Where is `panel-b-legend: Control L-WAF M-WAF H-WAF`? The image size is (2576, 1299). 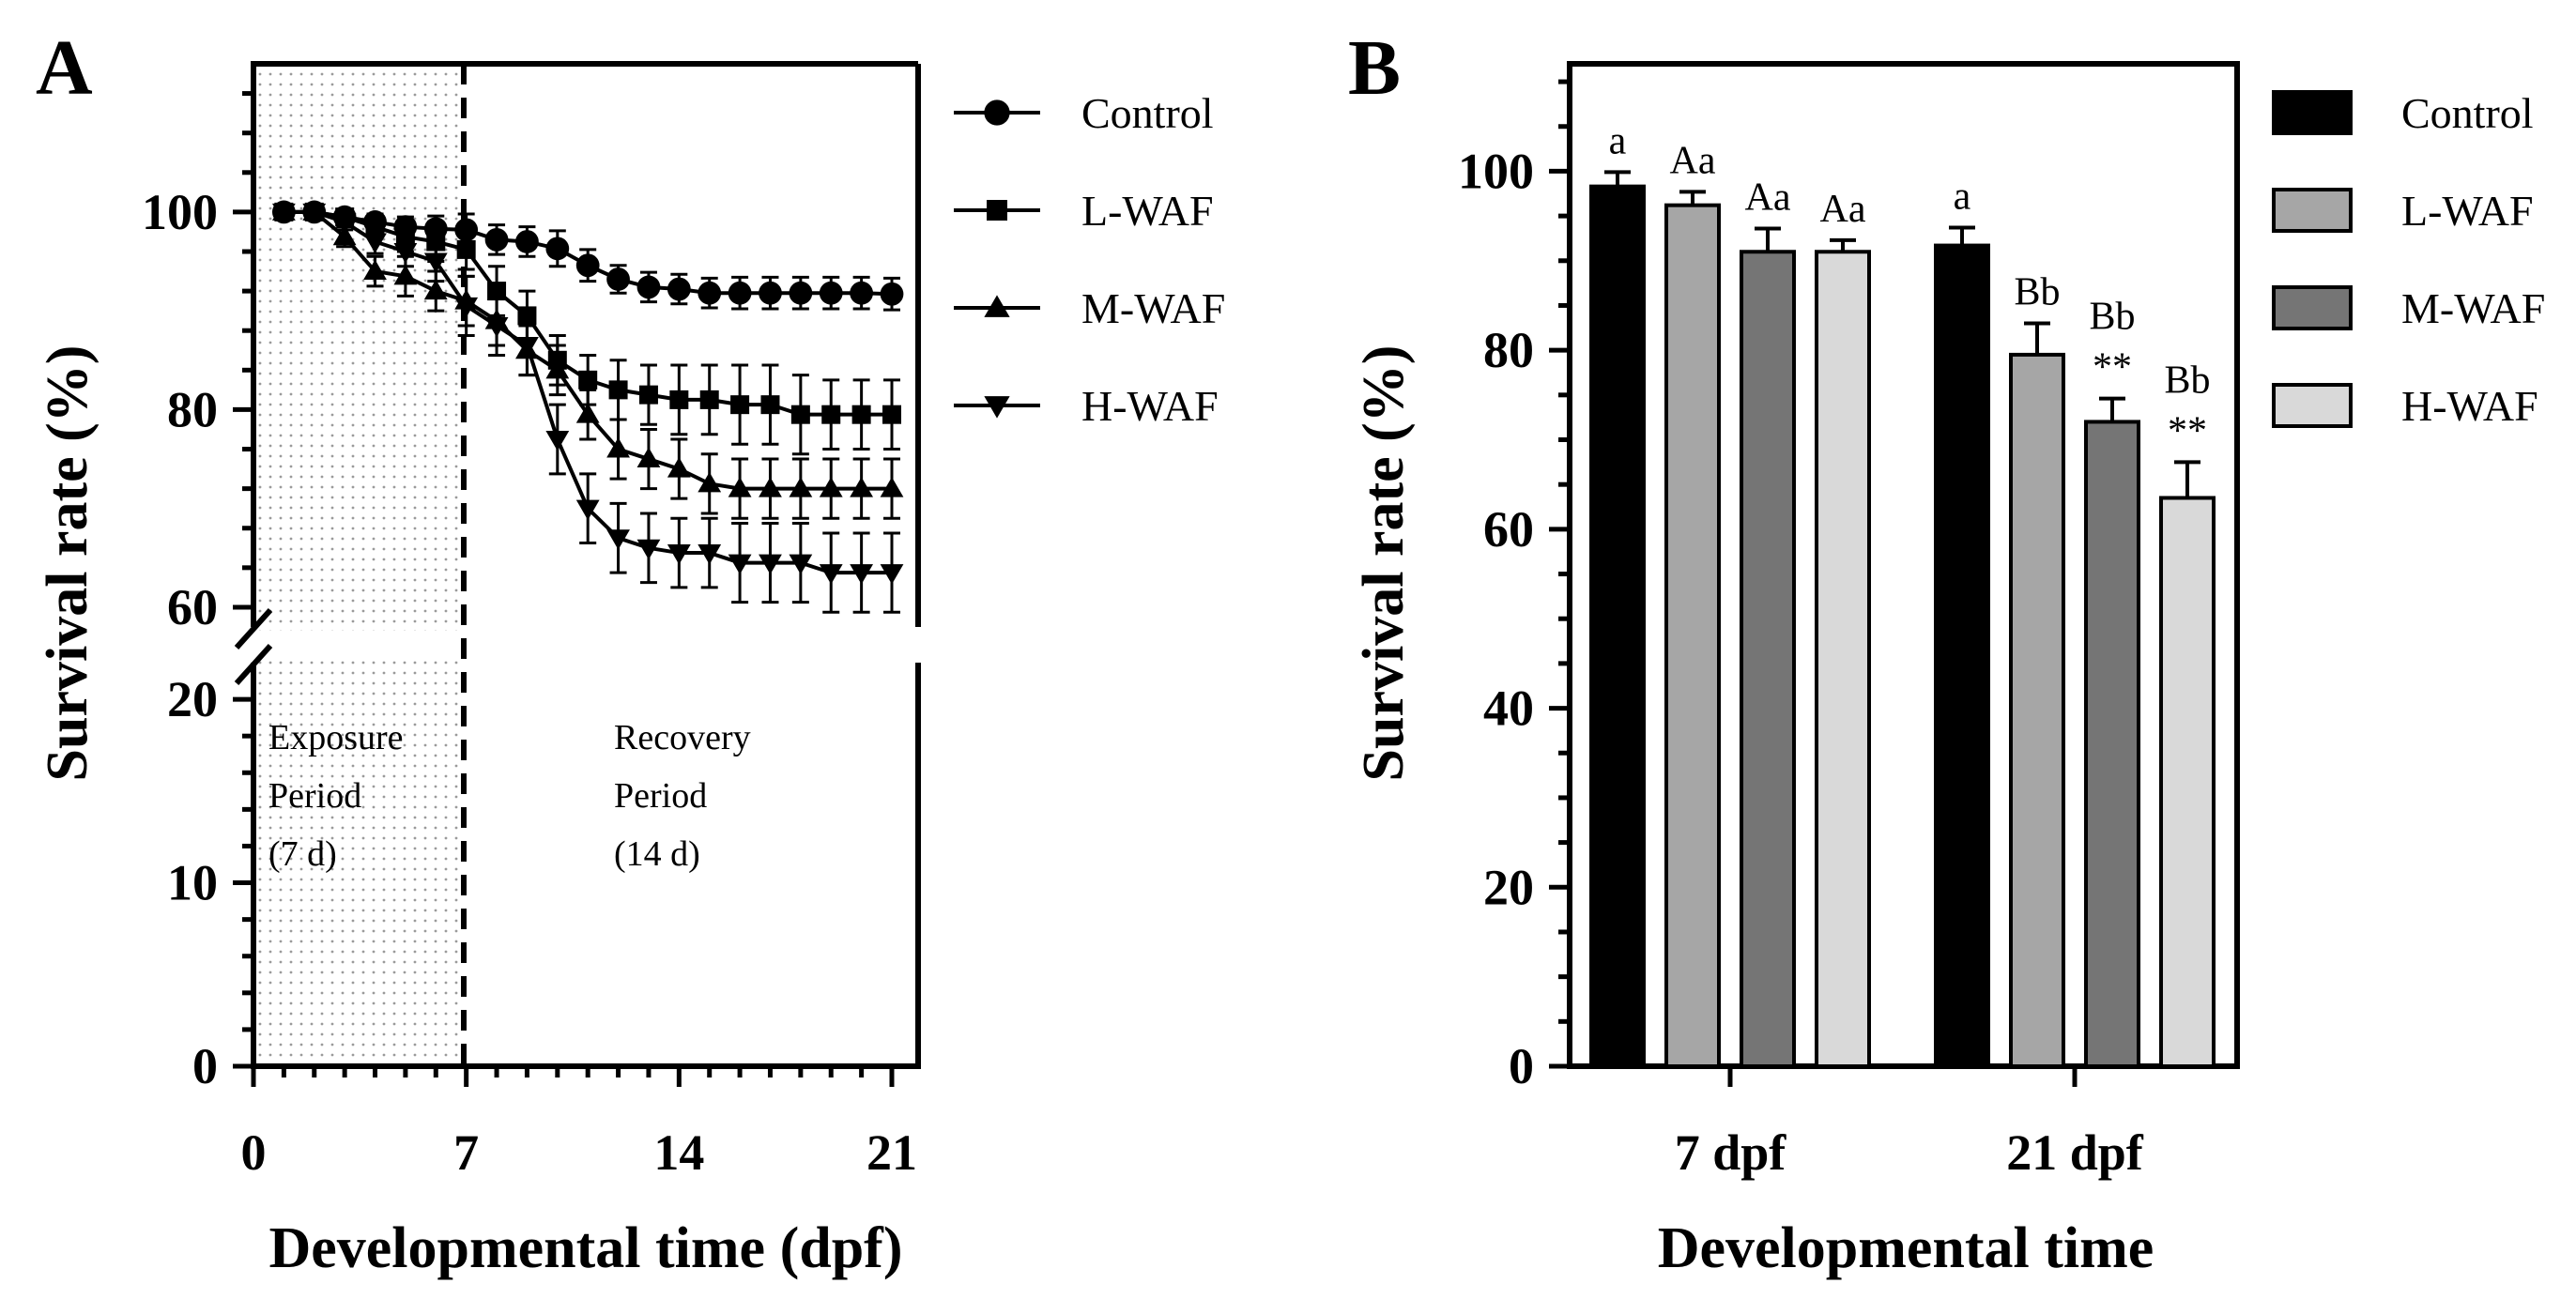 panel-b-legend: Control L-WAF M-WAF H-WAF is located at coordinates (2409, 259).